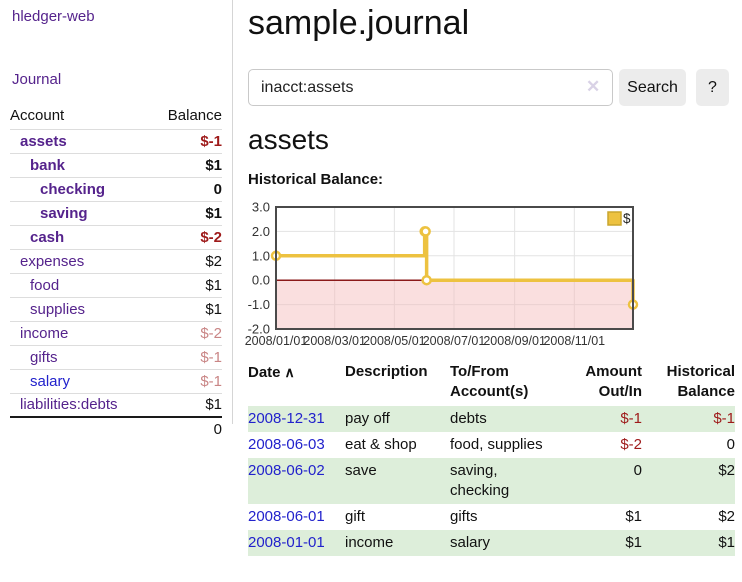 This screenshot has width=742, height=582. I want to click on transaction-date-link: 2008-06-02, so click(286, 470).